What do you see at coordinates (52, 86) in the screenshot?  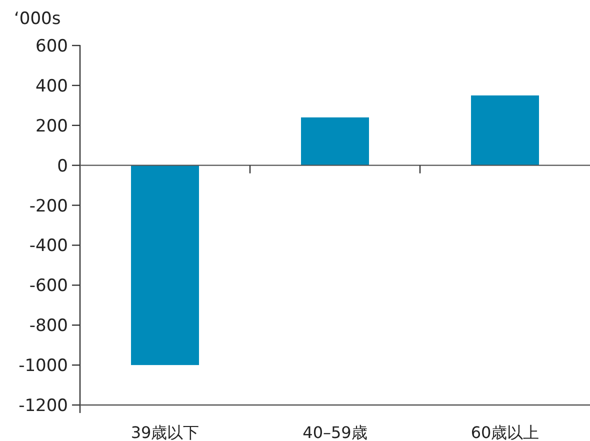 I see `y-tick-label: 400` at bounding box center [52, 86].